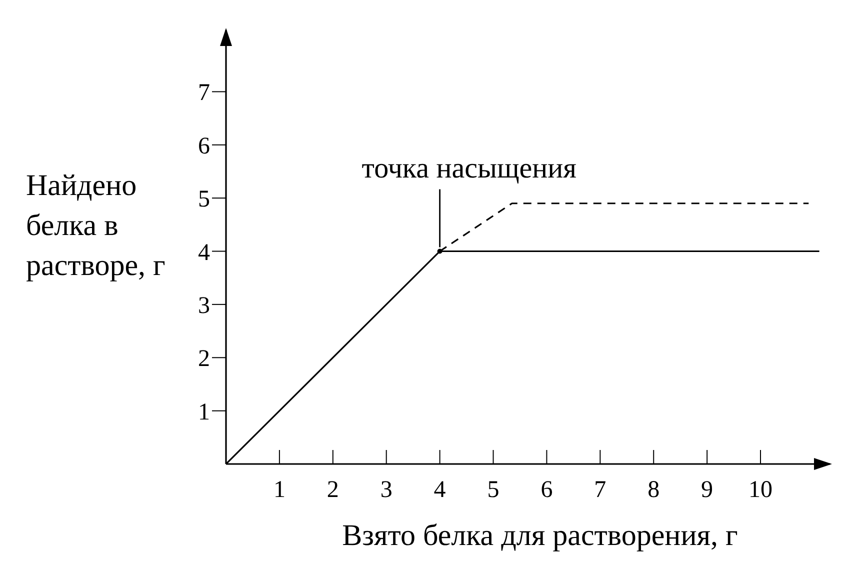  I want to click on y-tick-label: 3, so click(204, 305).